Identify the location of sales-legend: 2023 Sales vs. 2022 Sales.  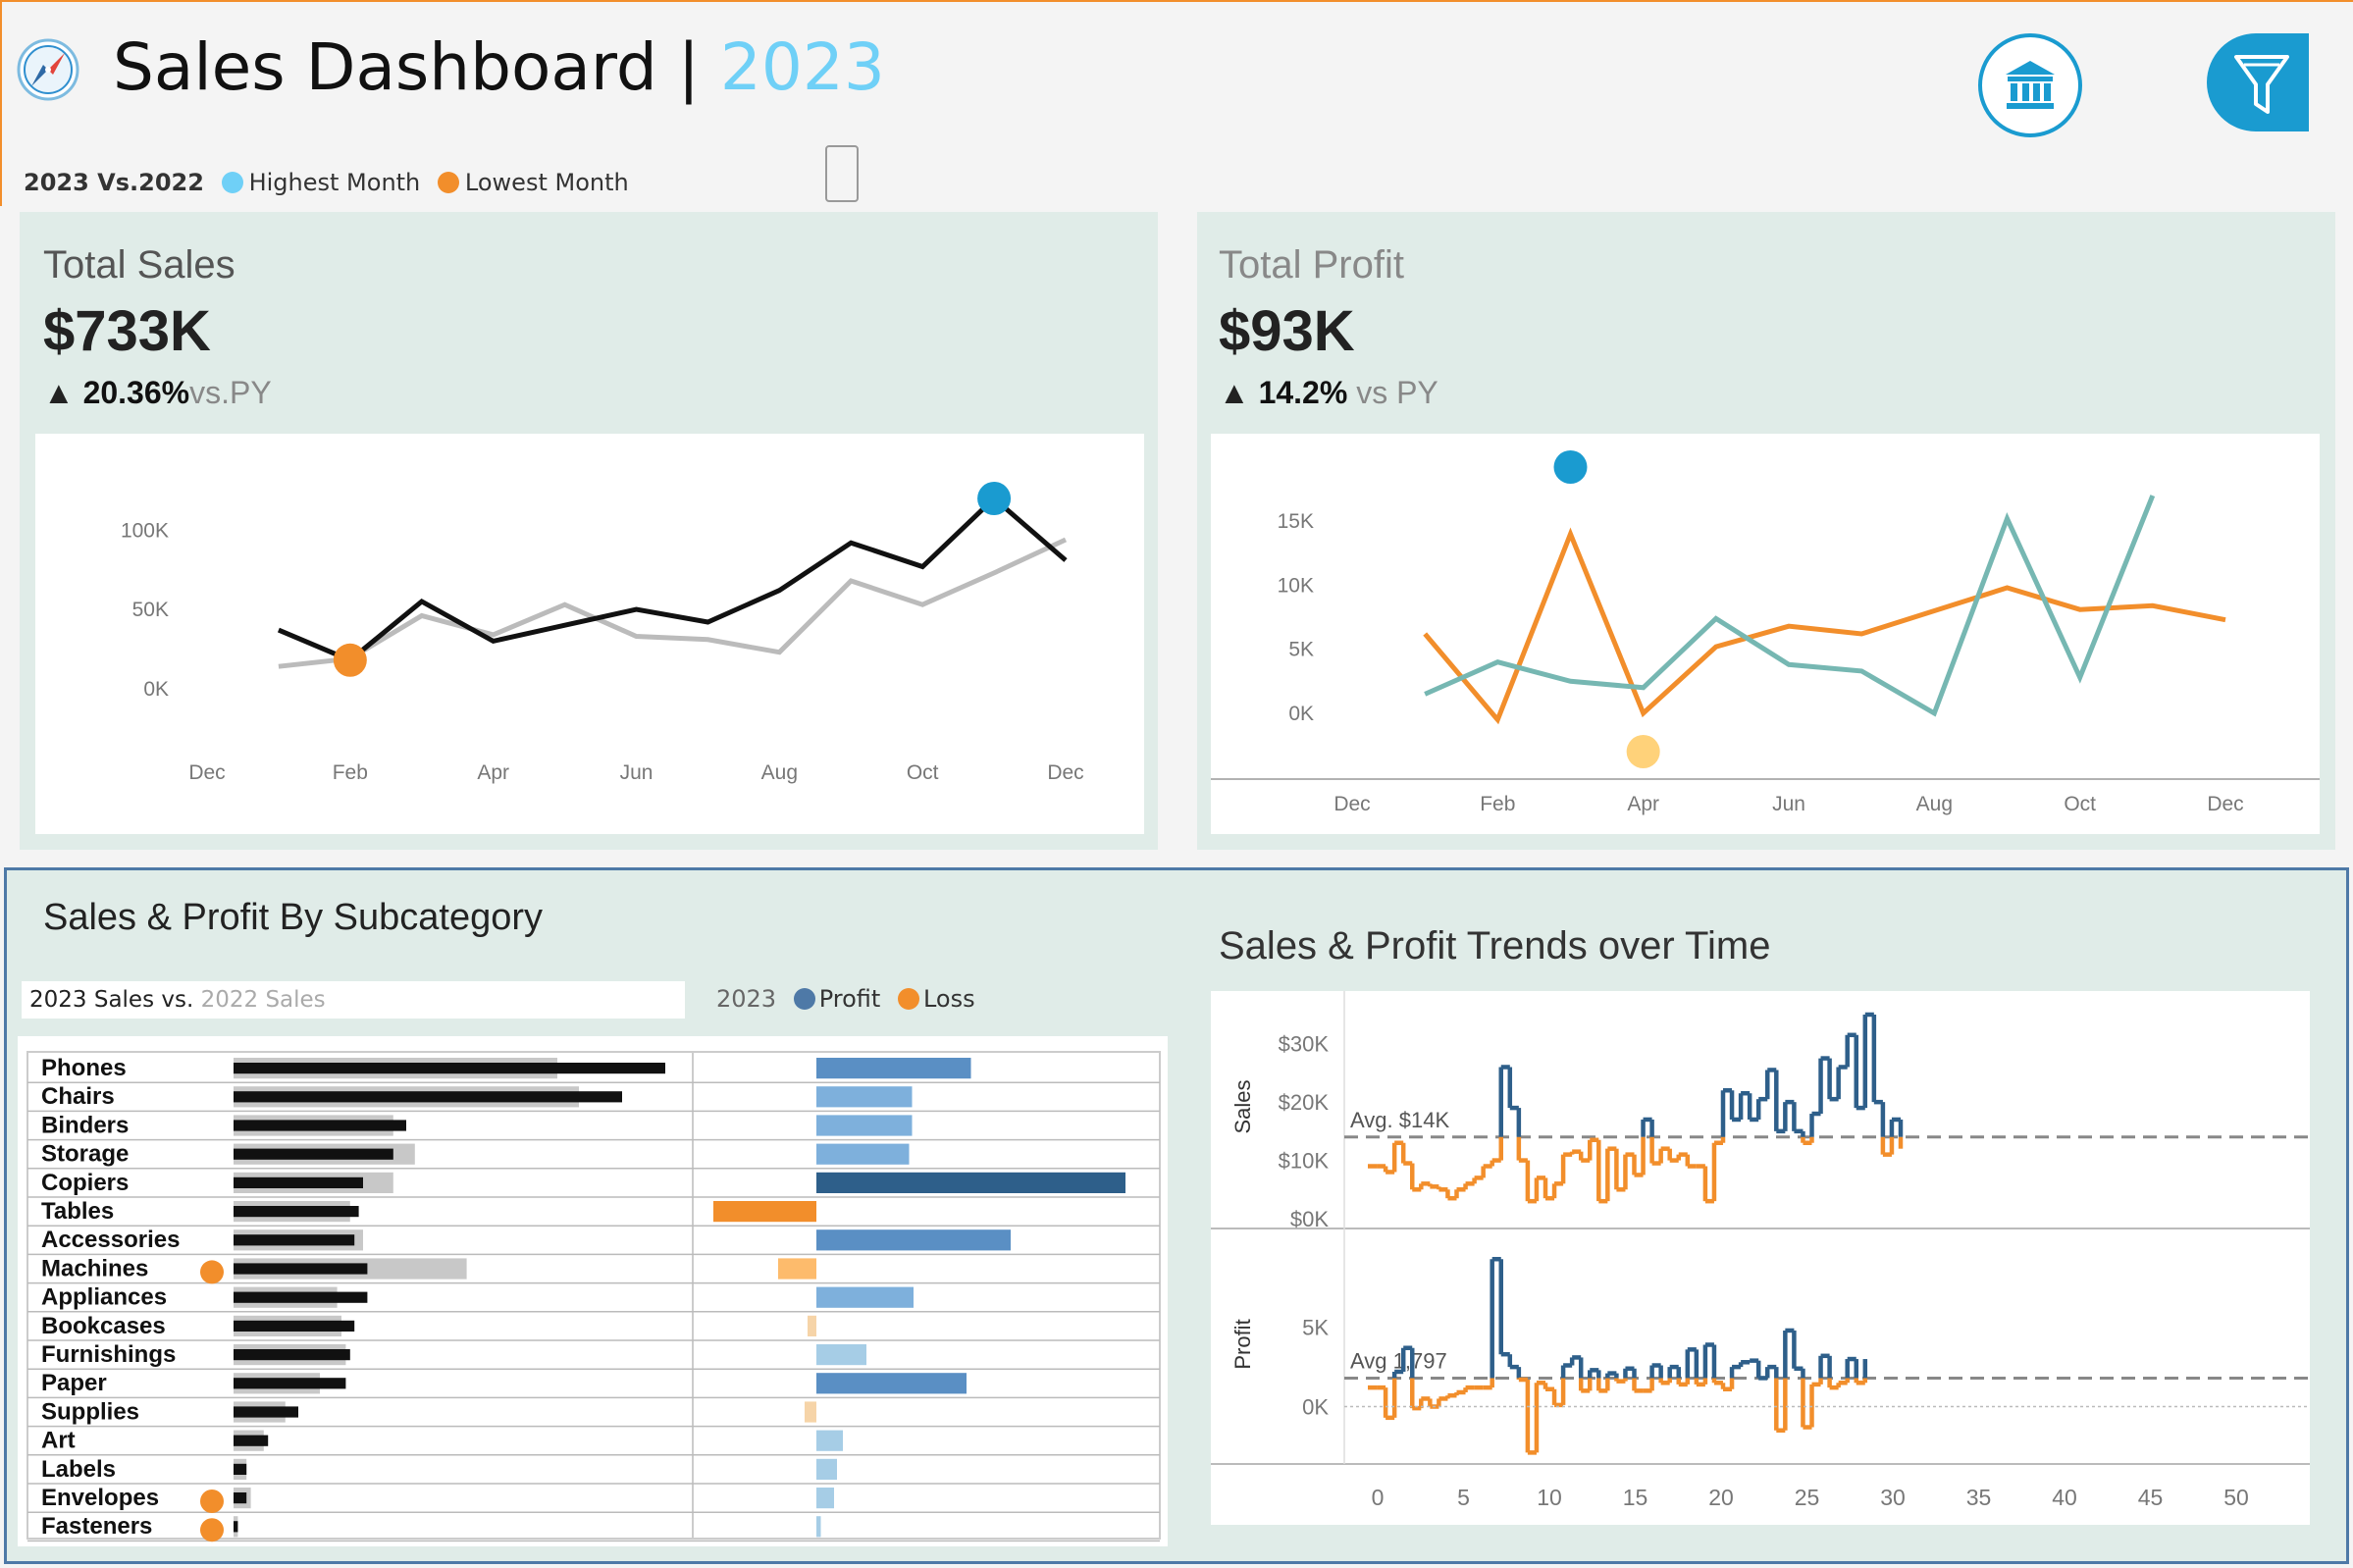
(354, 1000).